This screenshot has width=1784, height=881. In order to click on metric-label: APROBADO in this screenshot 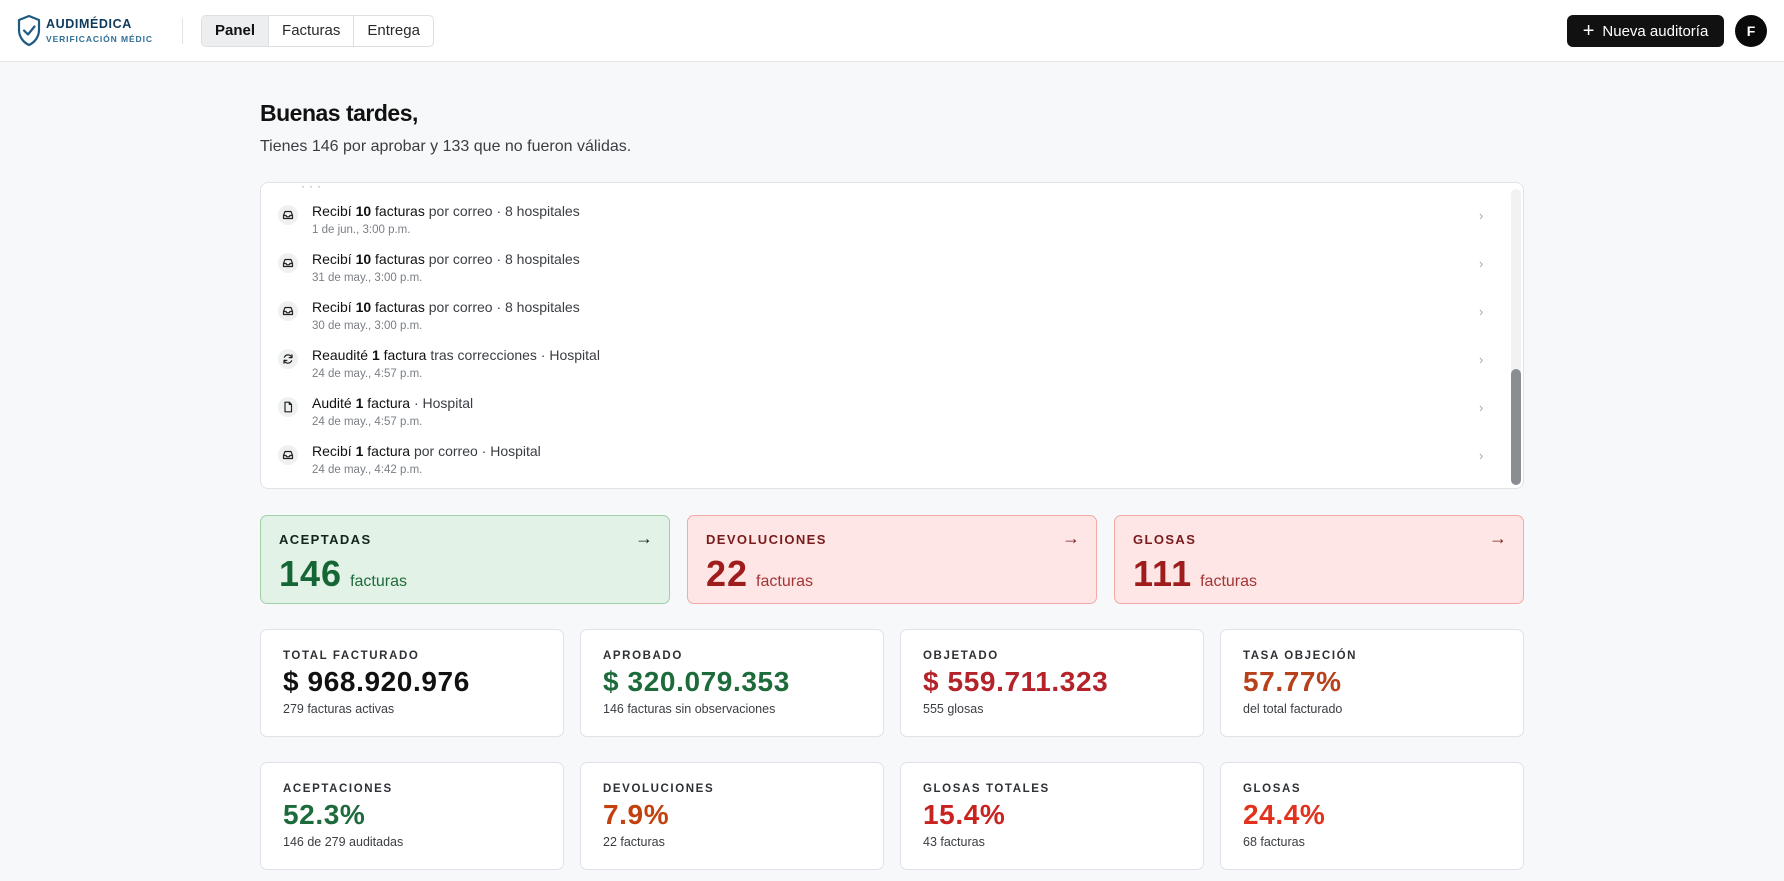, I will do `click(643, 656)`.